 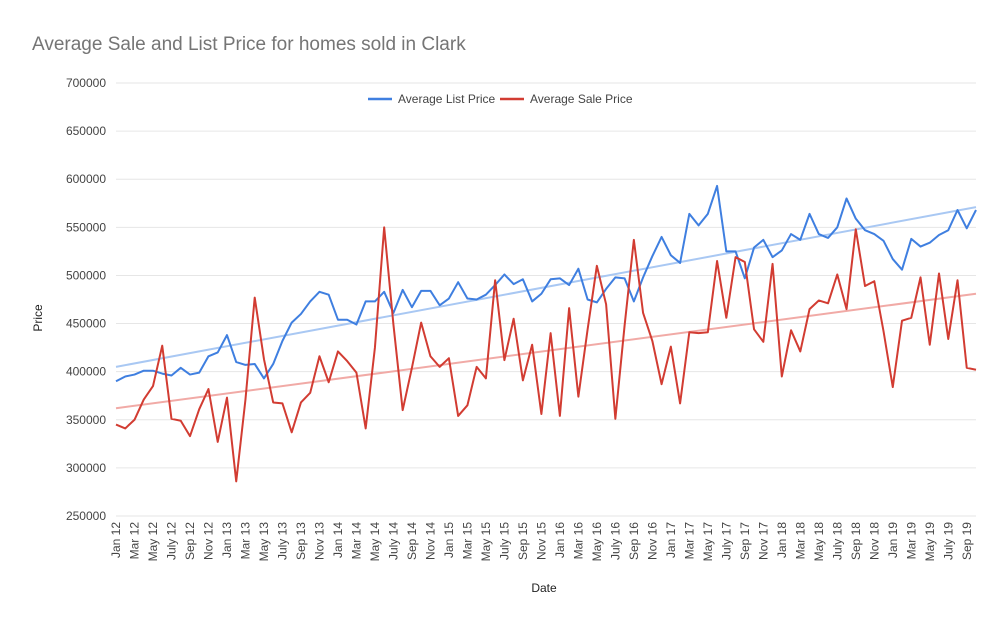 What do you see at coordinates (486, 542) in the screenshot?
I see `x-tick-label: May 15` at bounding box center [486, 542].